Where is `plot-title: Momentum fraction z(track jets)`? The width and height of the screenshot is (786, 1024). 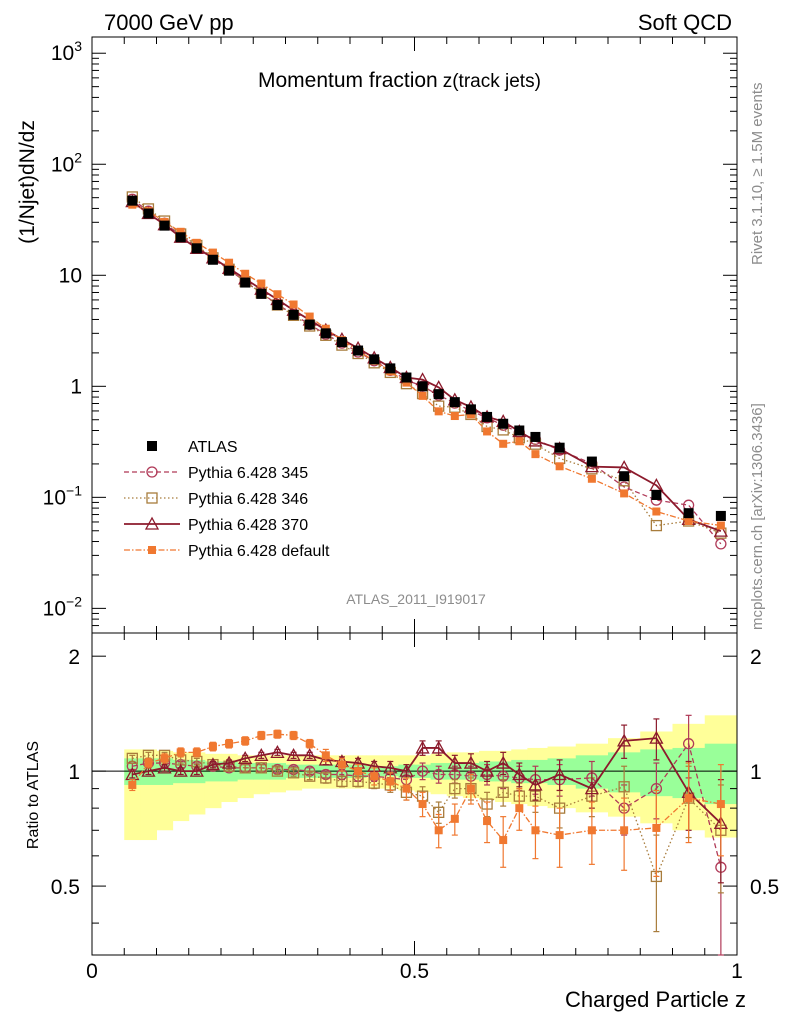
plot-title: Momentum fraction z(track jets) is located at coordinates (399, 80).